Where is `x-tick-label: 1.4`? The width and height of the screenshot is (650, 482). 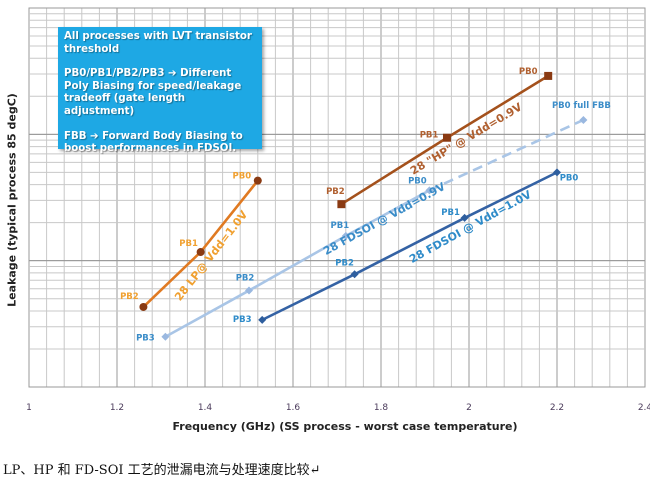
x-tick-label: 1.4 is located at coordinates (205, 408).